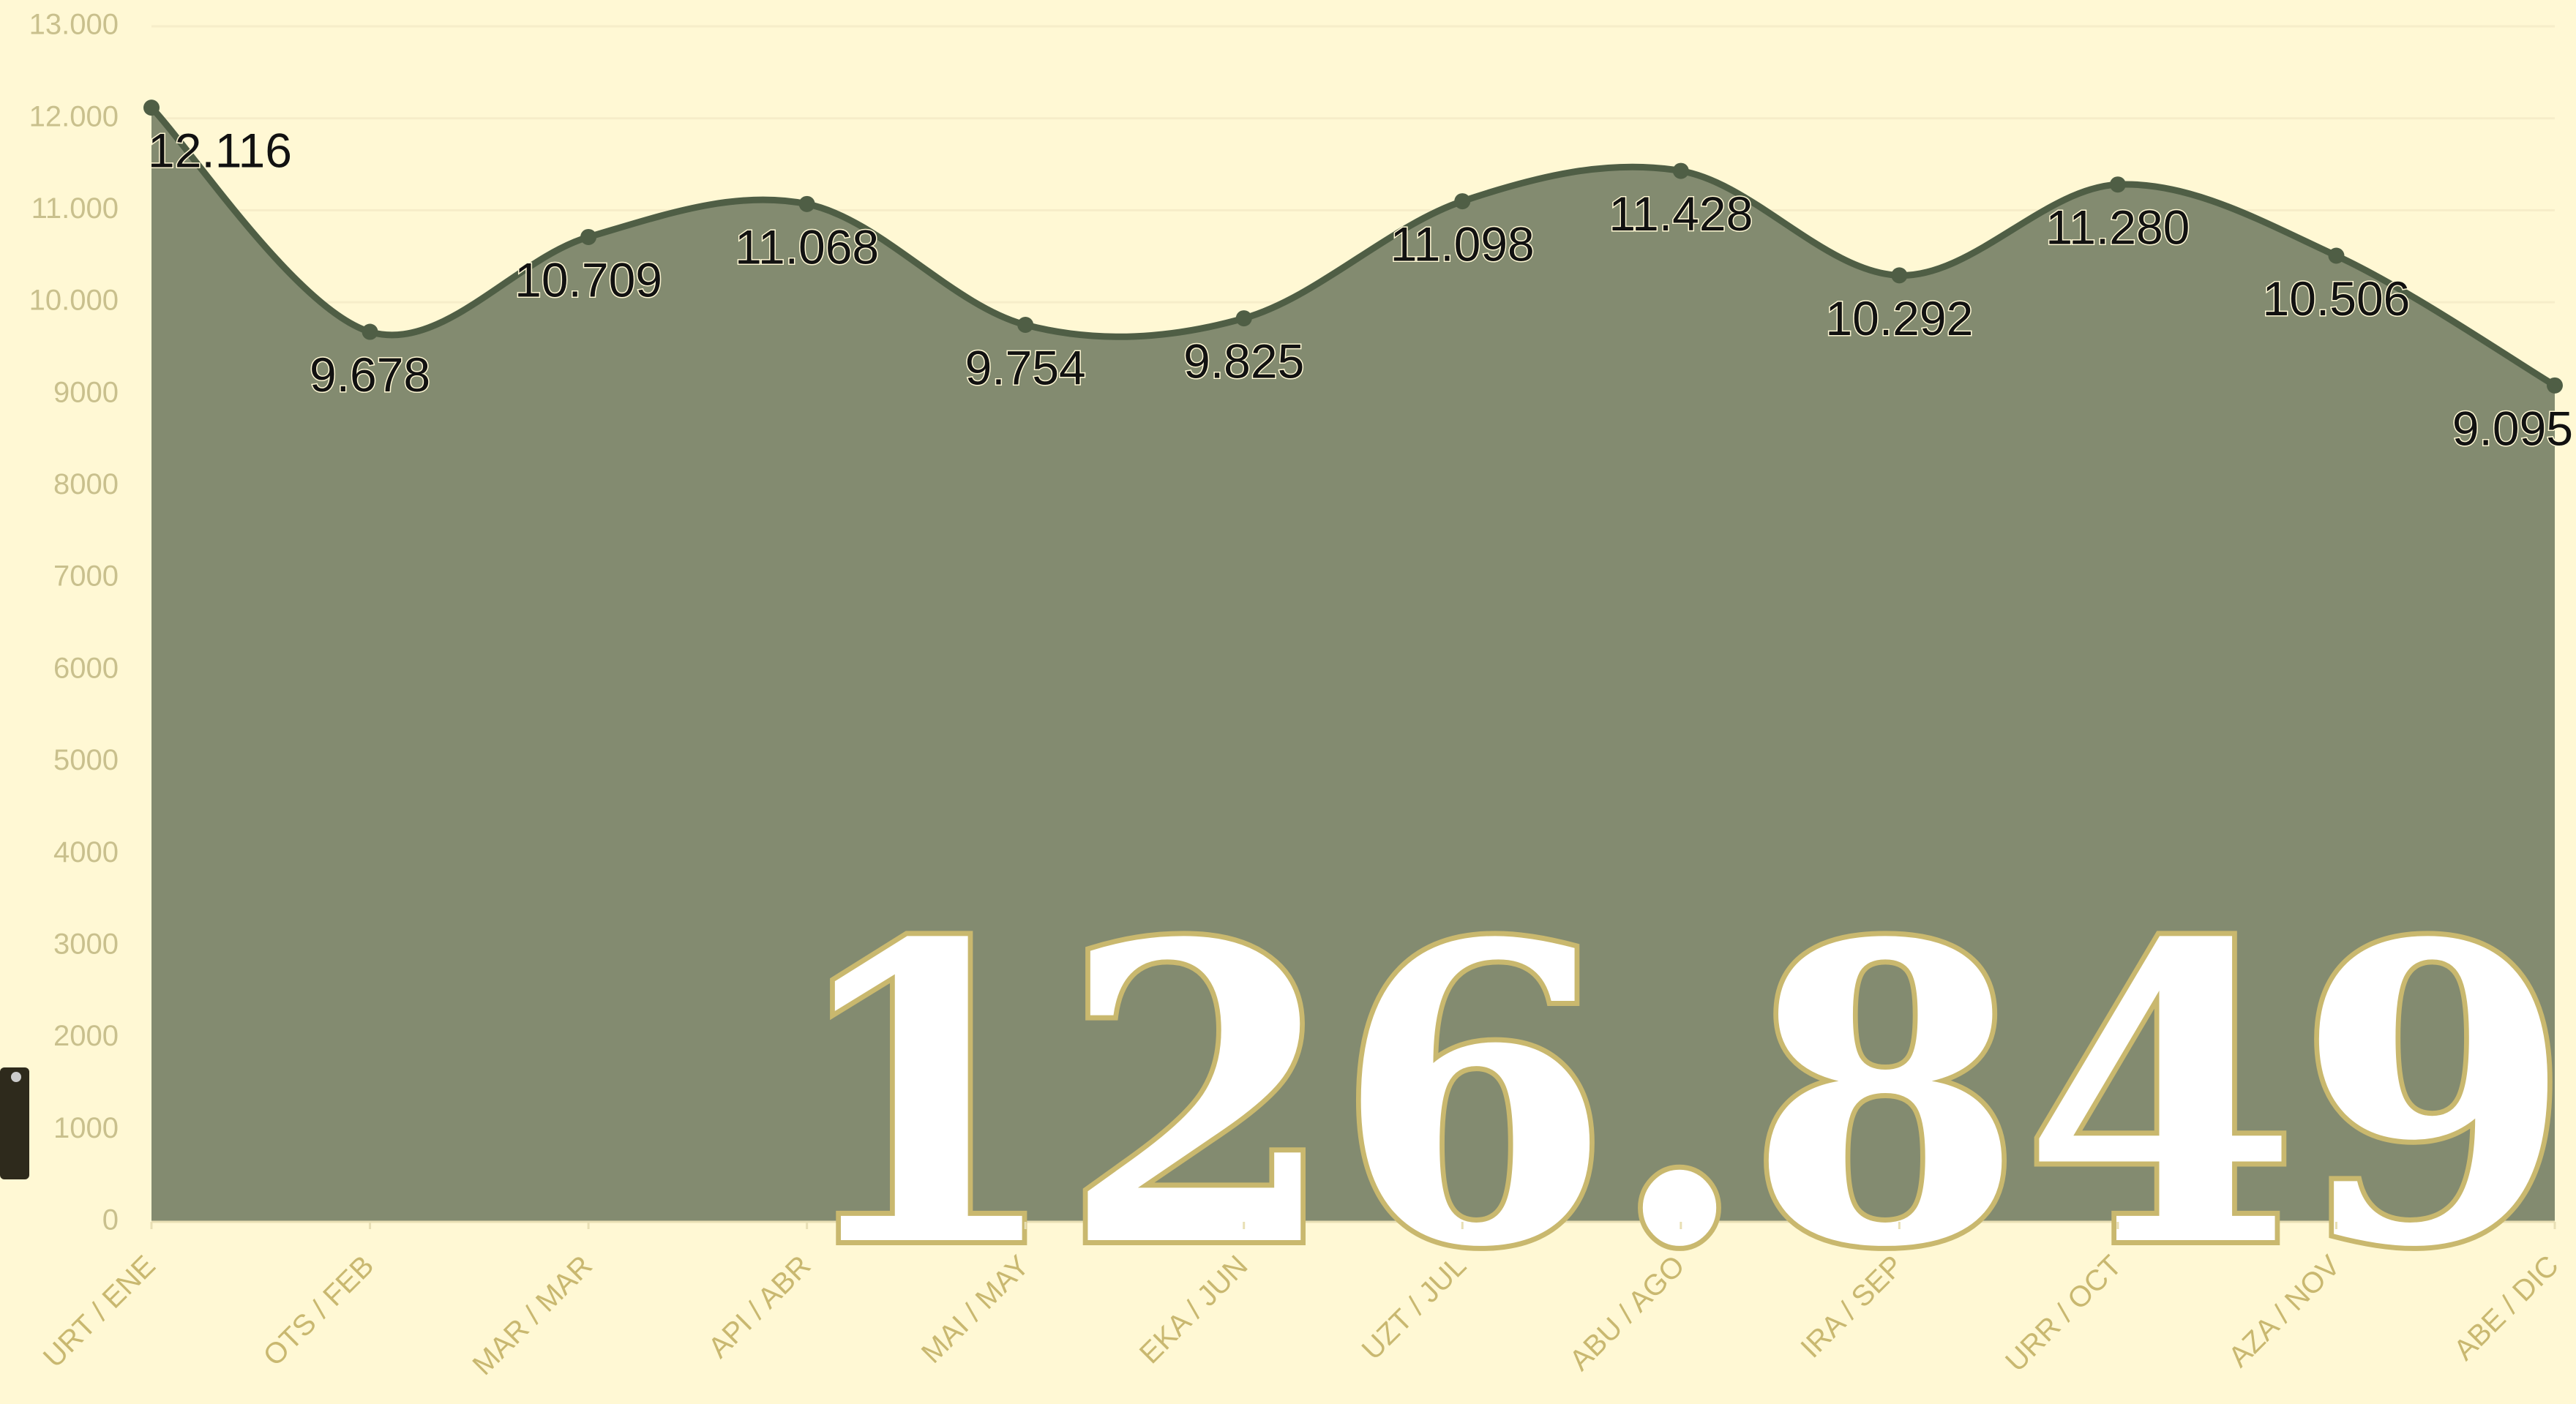 The image size is (2576, 1404). I want to click on y-tick-label: 7000, so click(86, 576).